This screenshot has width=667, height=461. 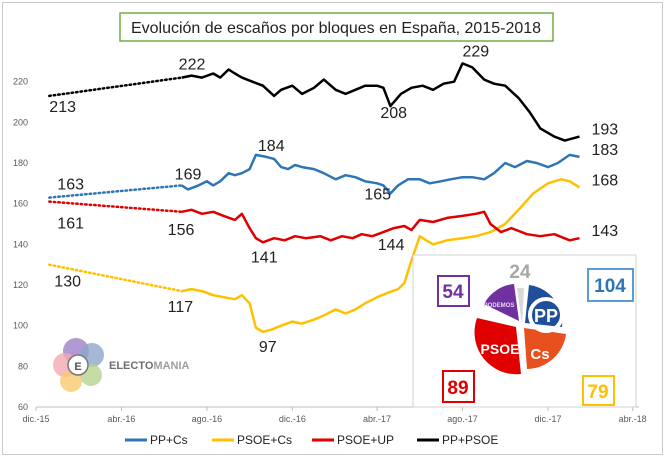 What do you see at coordinates (20, 204) in the screenshot?
I see `y-tick-label: 160` at bounding box center [20, 204].